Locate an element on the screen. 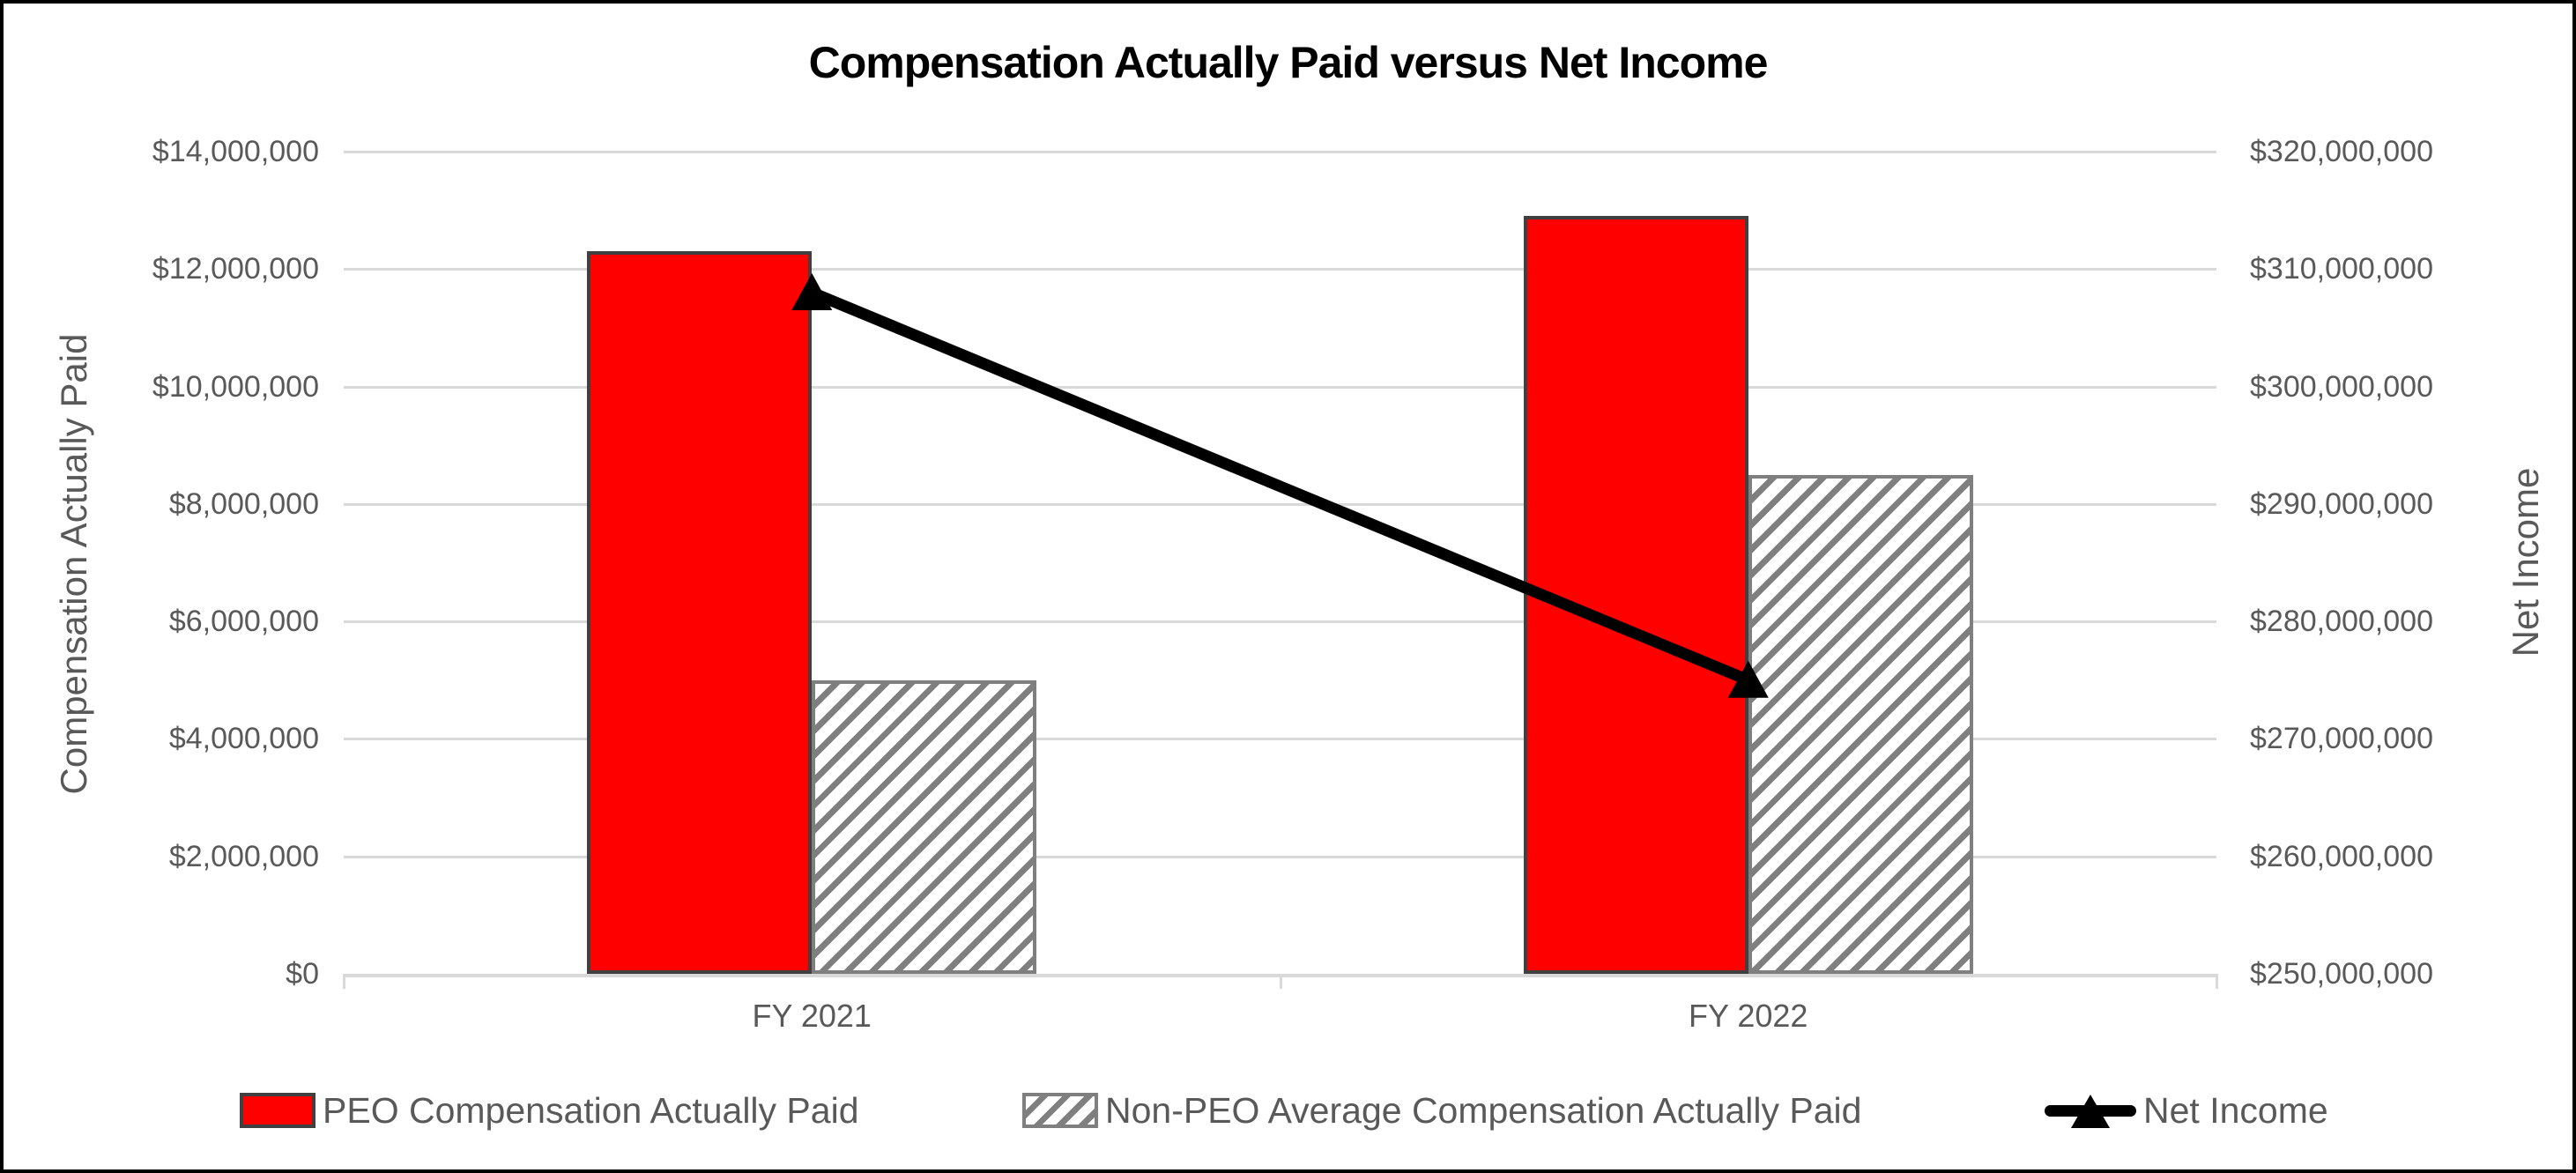 This screenshot has width=2576, height=1173. right-axis-tick-label: $290,000,000 is located at coordinates (2341, 503).